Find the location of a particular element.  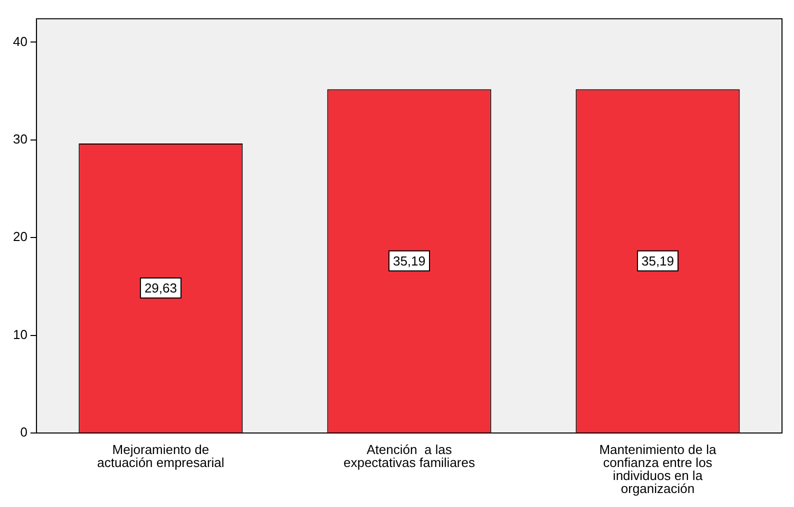

y-tick-label: 30 is located at coordinates (20, 139).